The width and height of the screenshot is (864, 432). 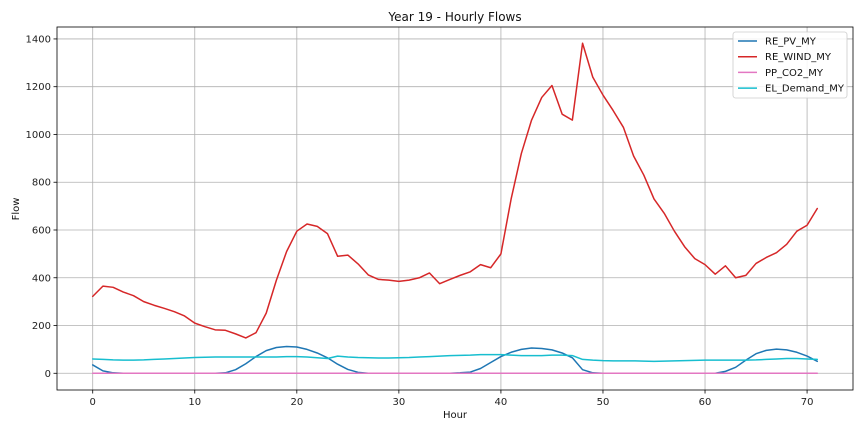 I want to click on y-tick-label: 800, so click(x=41, y=183).